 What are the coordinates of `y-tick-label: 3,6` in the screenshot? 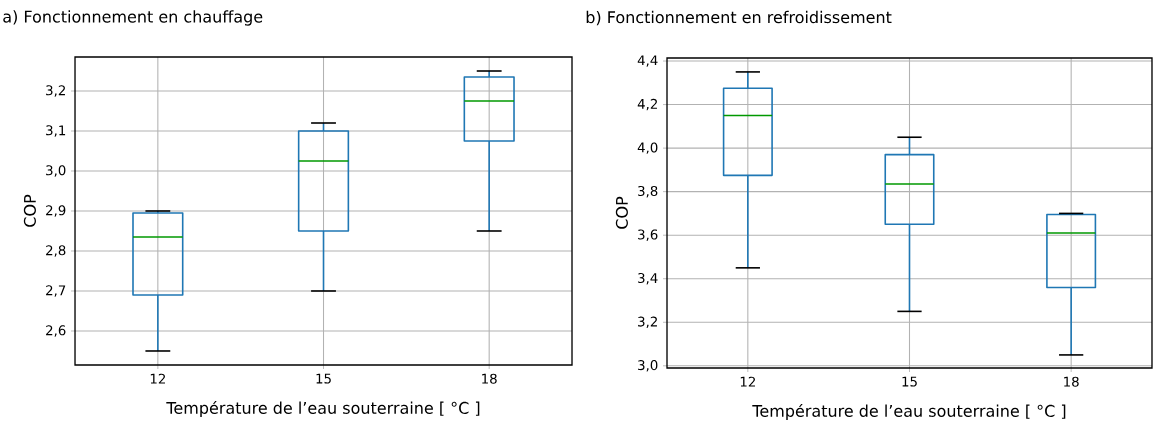 It's located at (648, 235).